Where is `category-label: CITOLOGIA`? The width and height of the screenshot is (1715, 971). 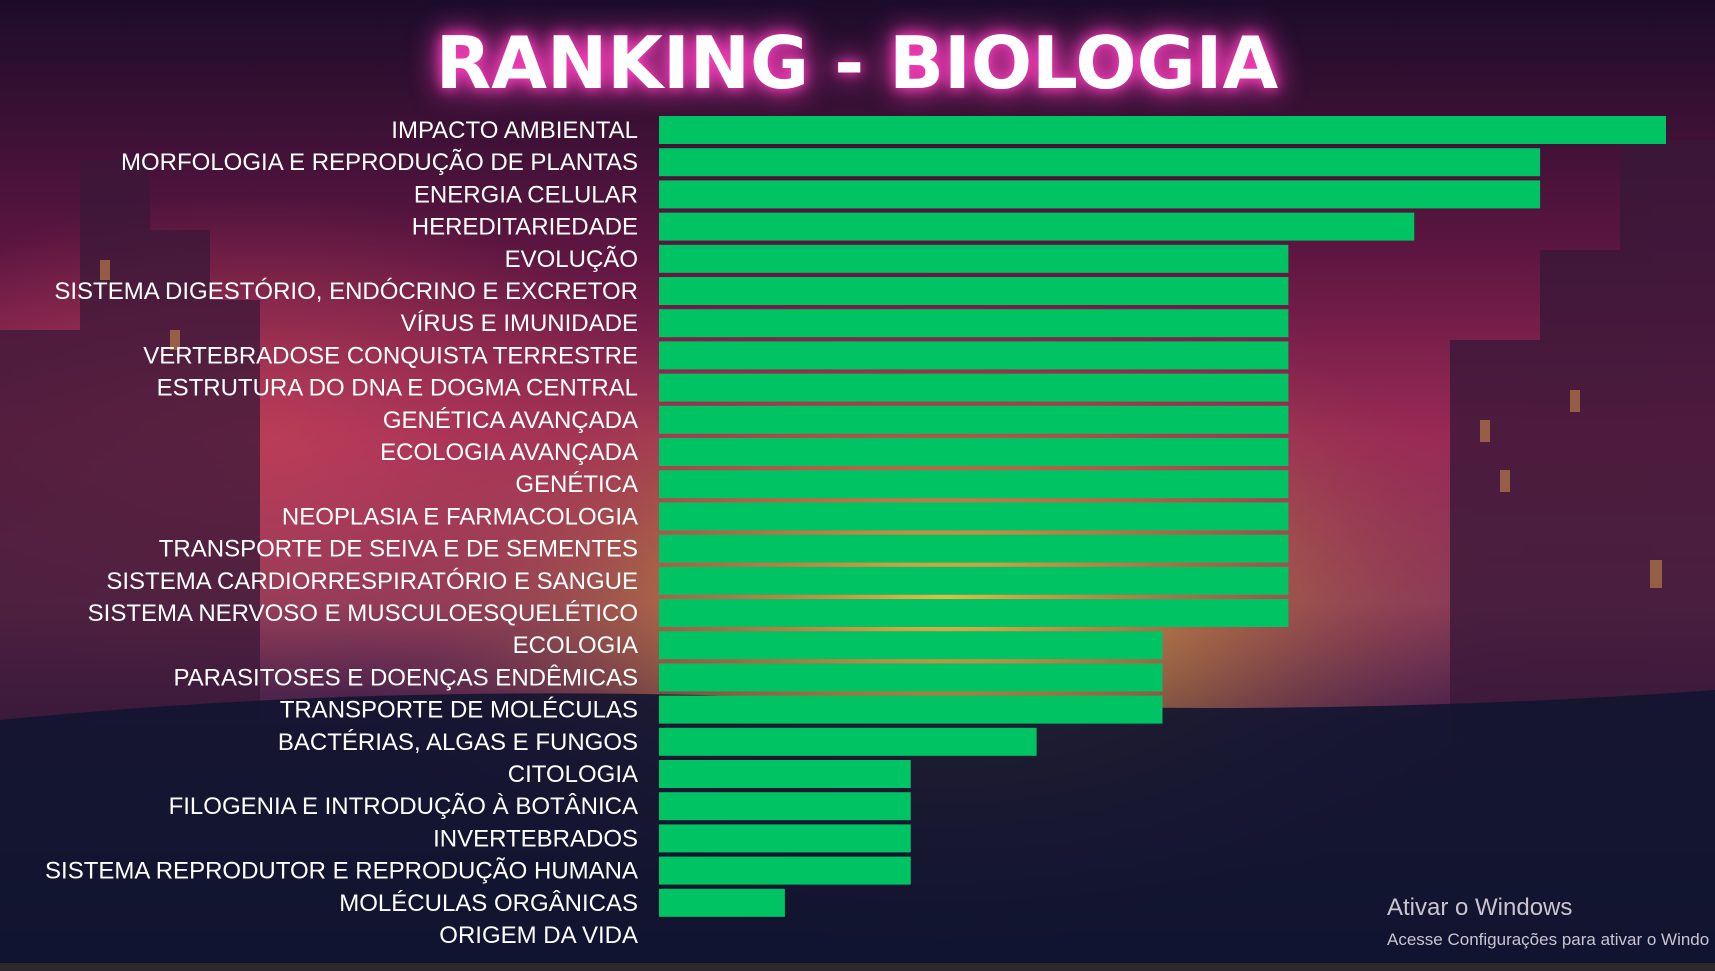 category-label: CITOLOGIA is located at coordinates (573, 774).